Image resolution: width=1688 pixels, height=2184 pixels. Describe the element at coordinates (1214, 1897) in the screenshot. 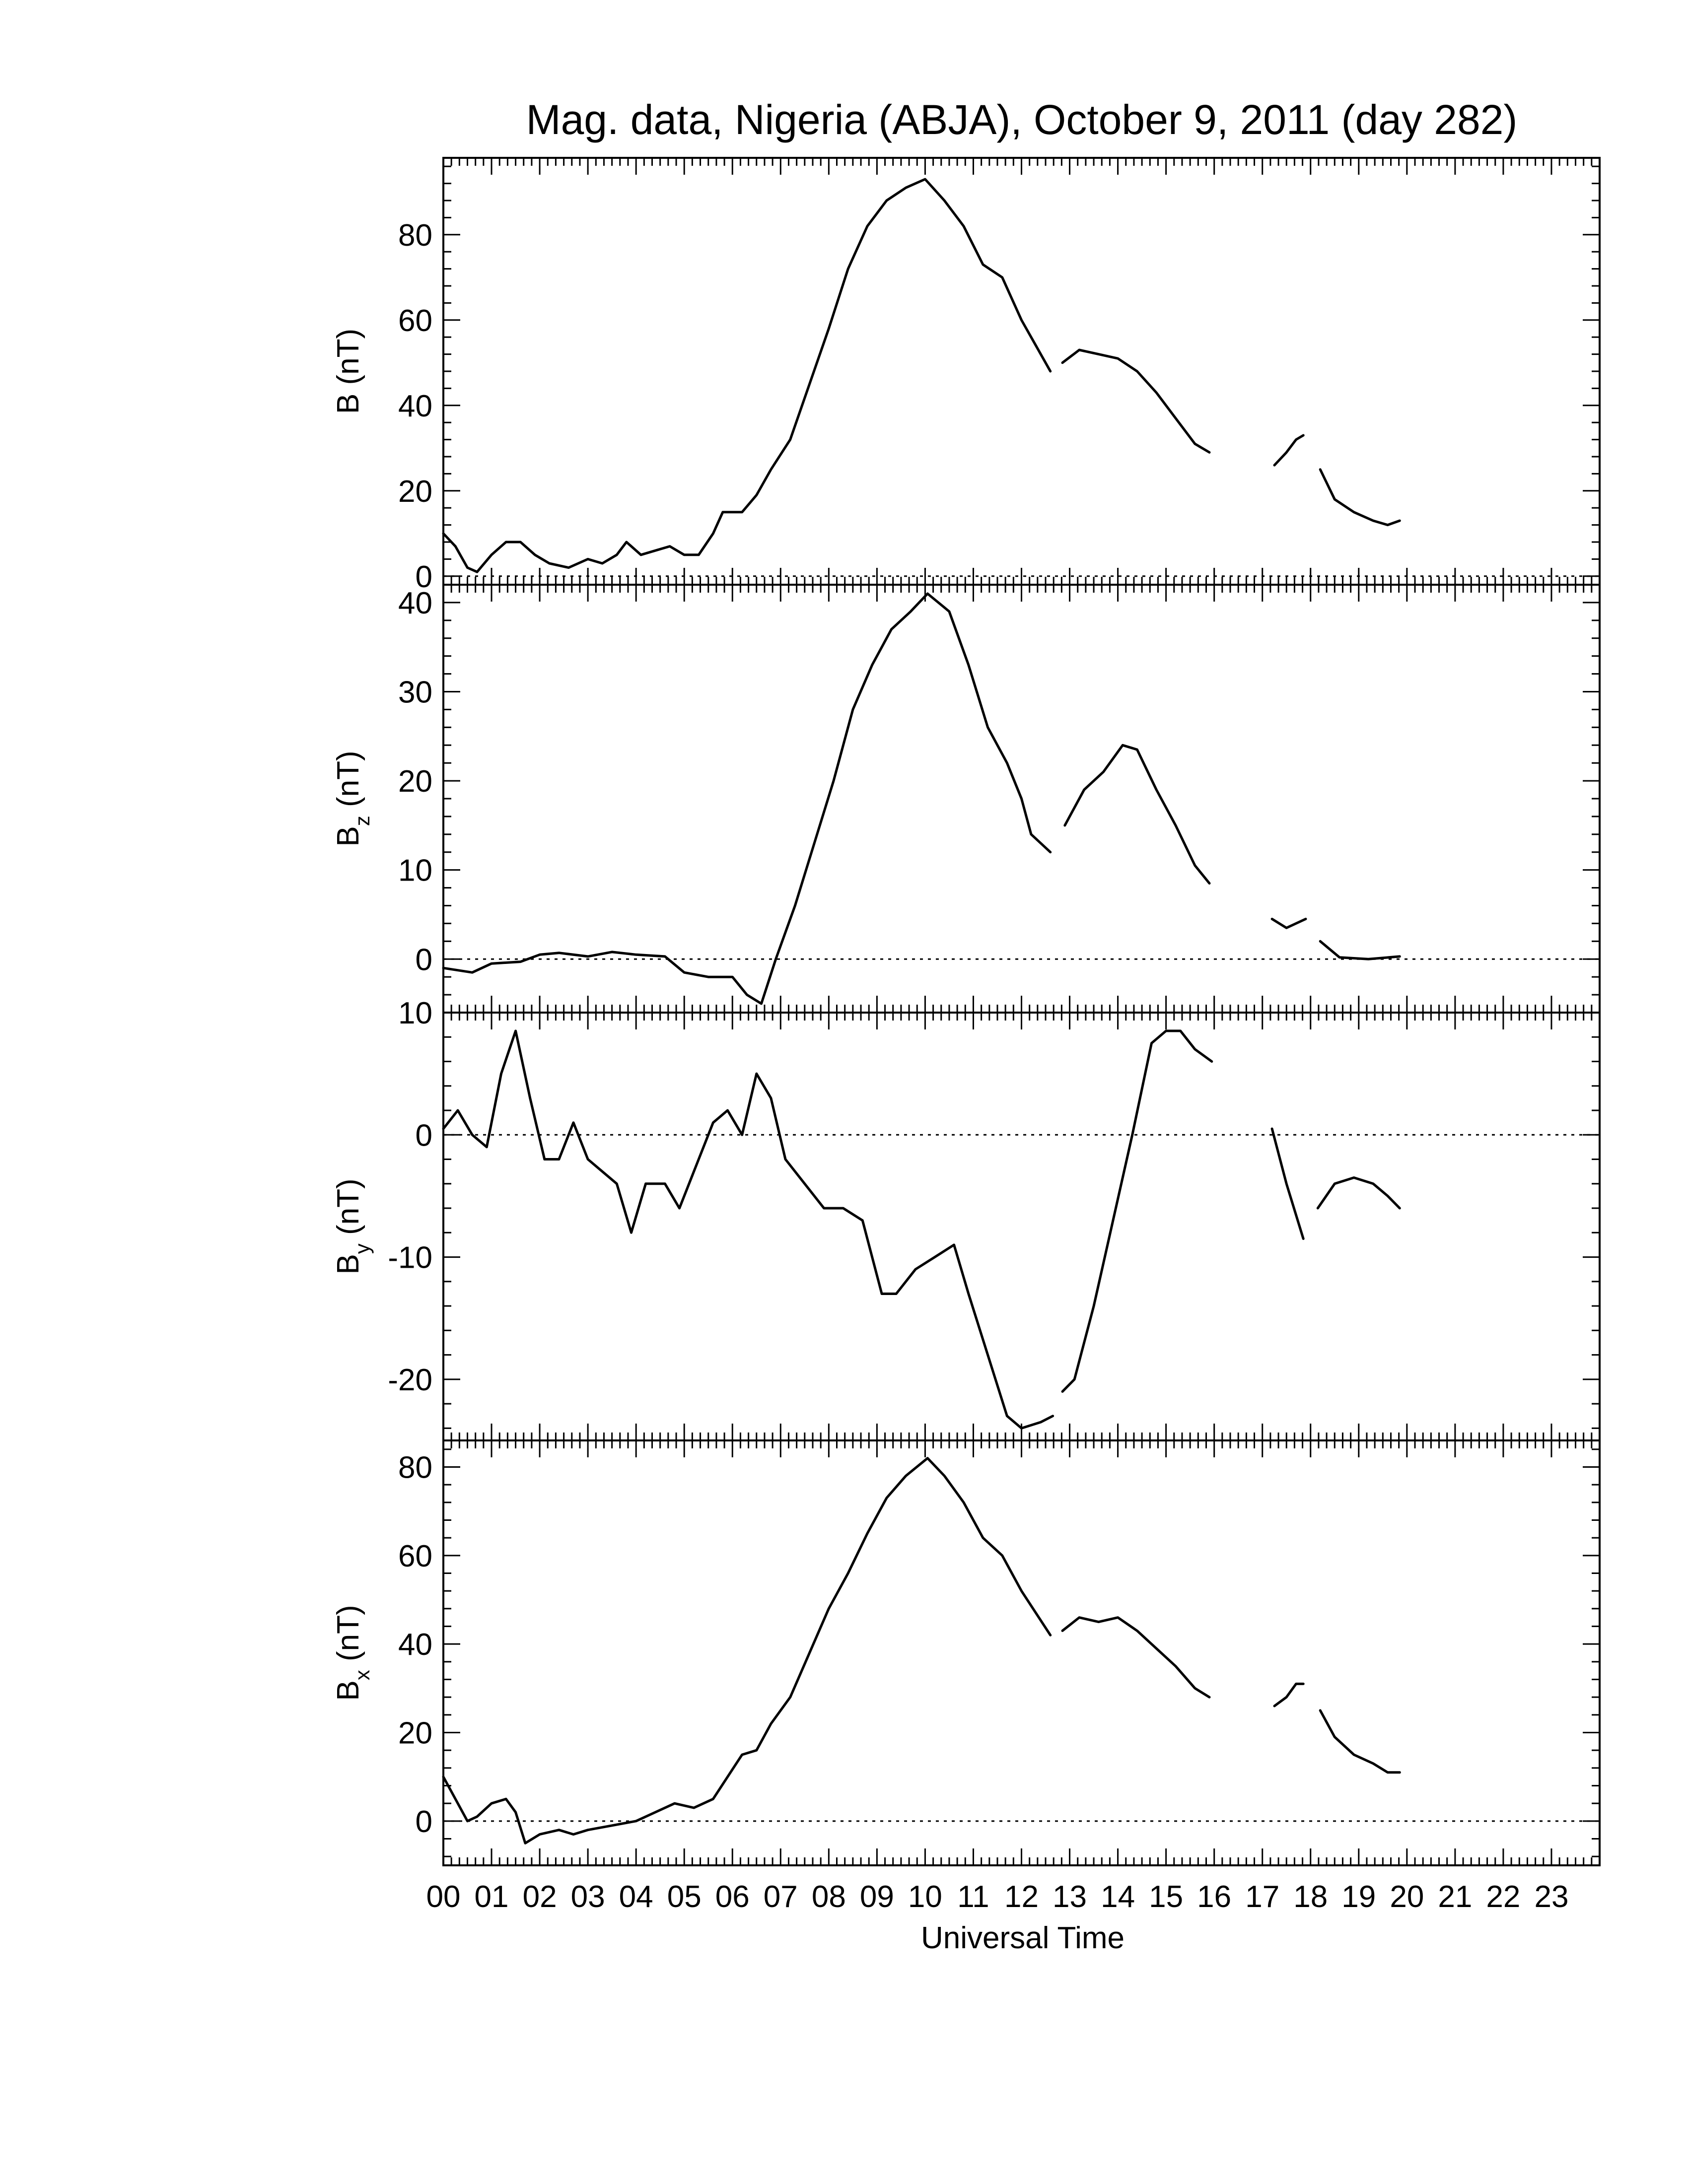

I see `x-tick-label: 16` at that location.